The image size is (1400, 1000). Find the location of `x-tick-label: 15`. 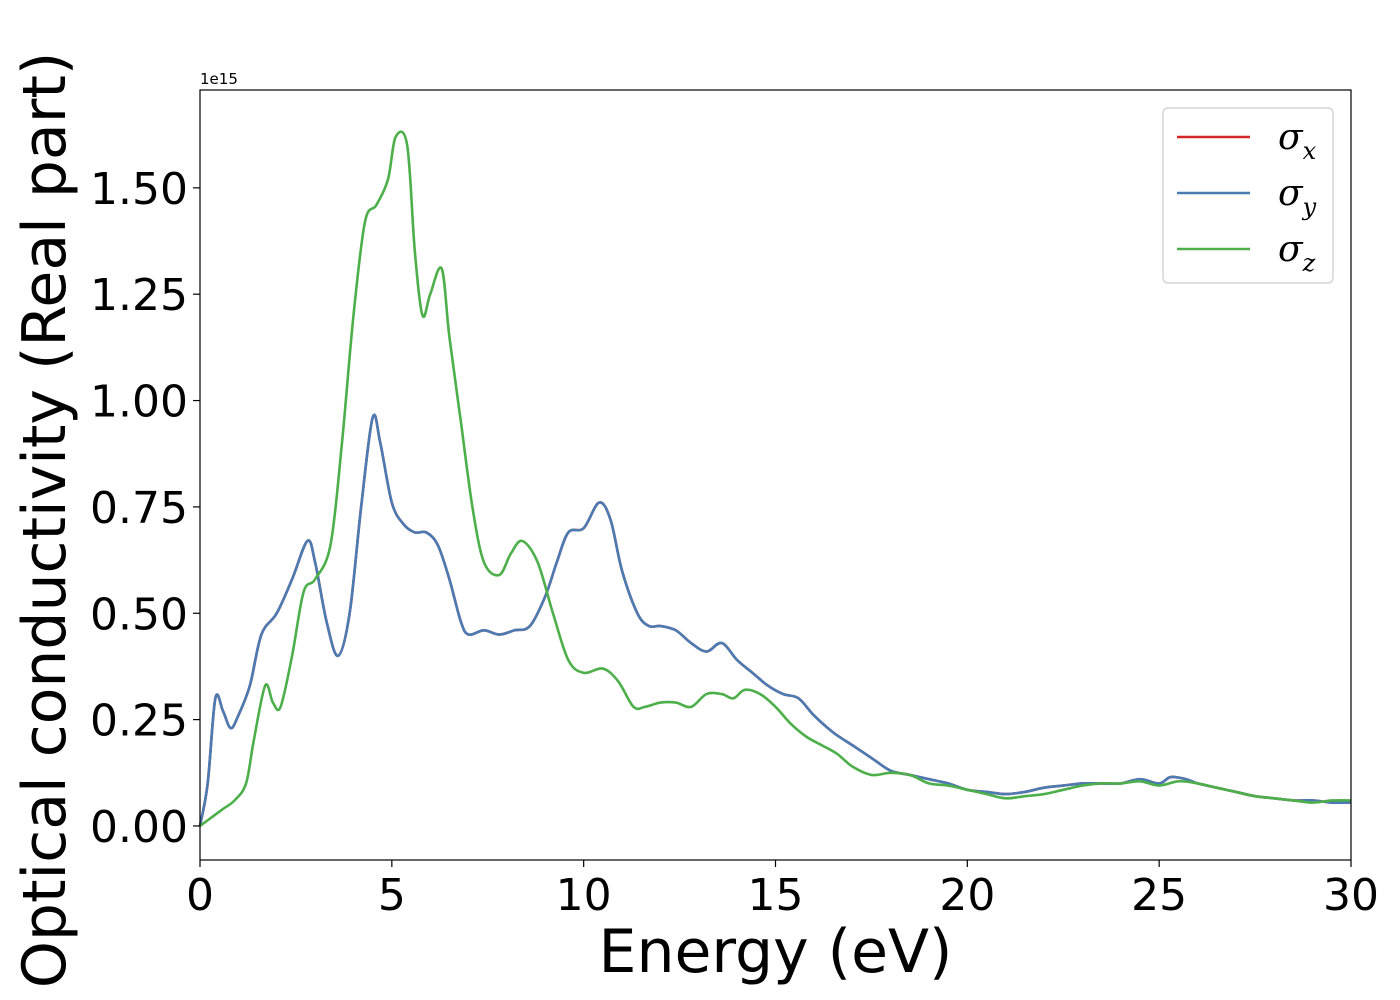

x-tick-label: 15 is located at coordinates (776, 895).